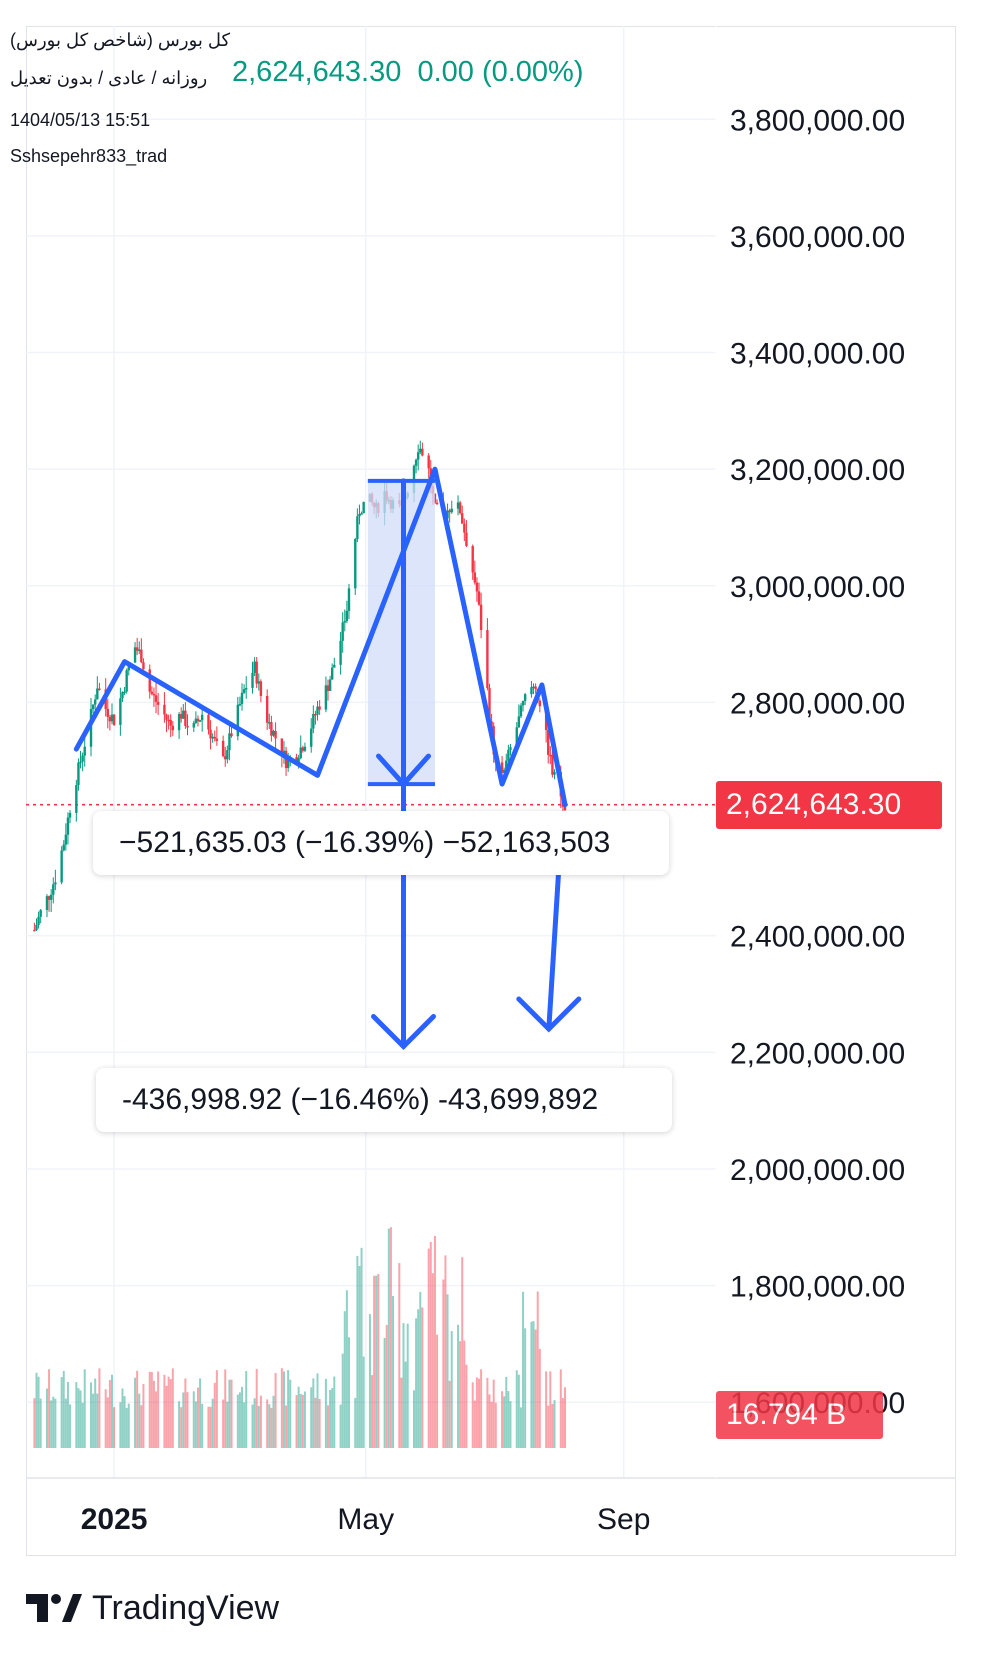  I want to click on price-axis-label: 1,800,000.00, so click(817, 1287).